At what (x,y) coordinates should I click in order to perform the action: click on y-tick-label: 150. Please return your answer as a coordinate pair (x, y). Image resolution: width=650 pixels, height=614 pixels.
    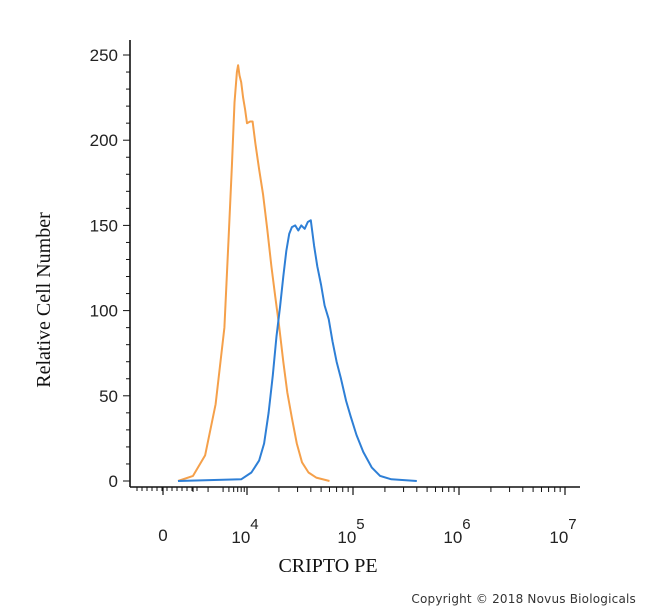
    Looking at the image, I should click on (104, 225).